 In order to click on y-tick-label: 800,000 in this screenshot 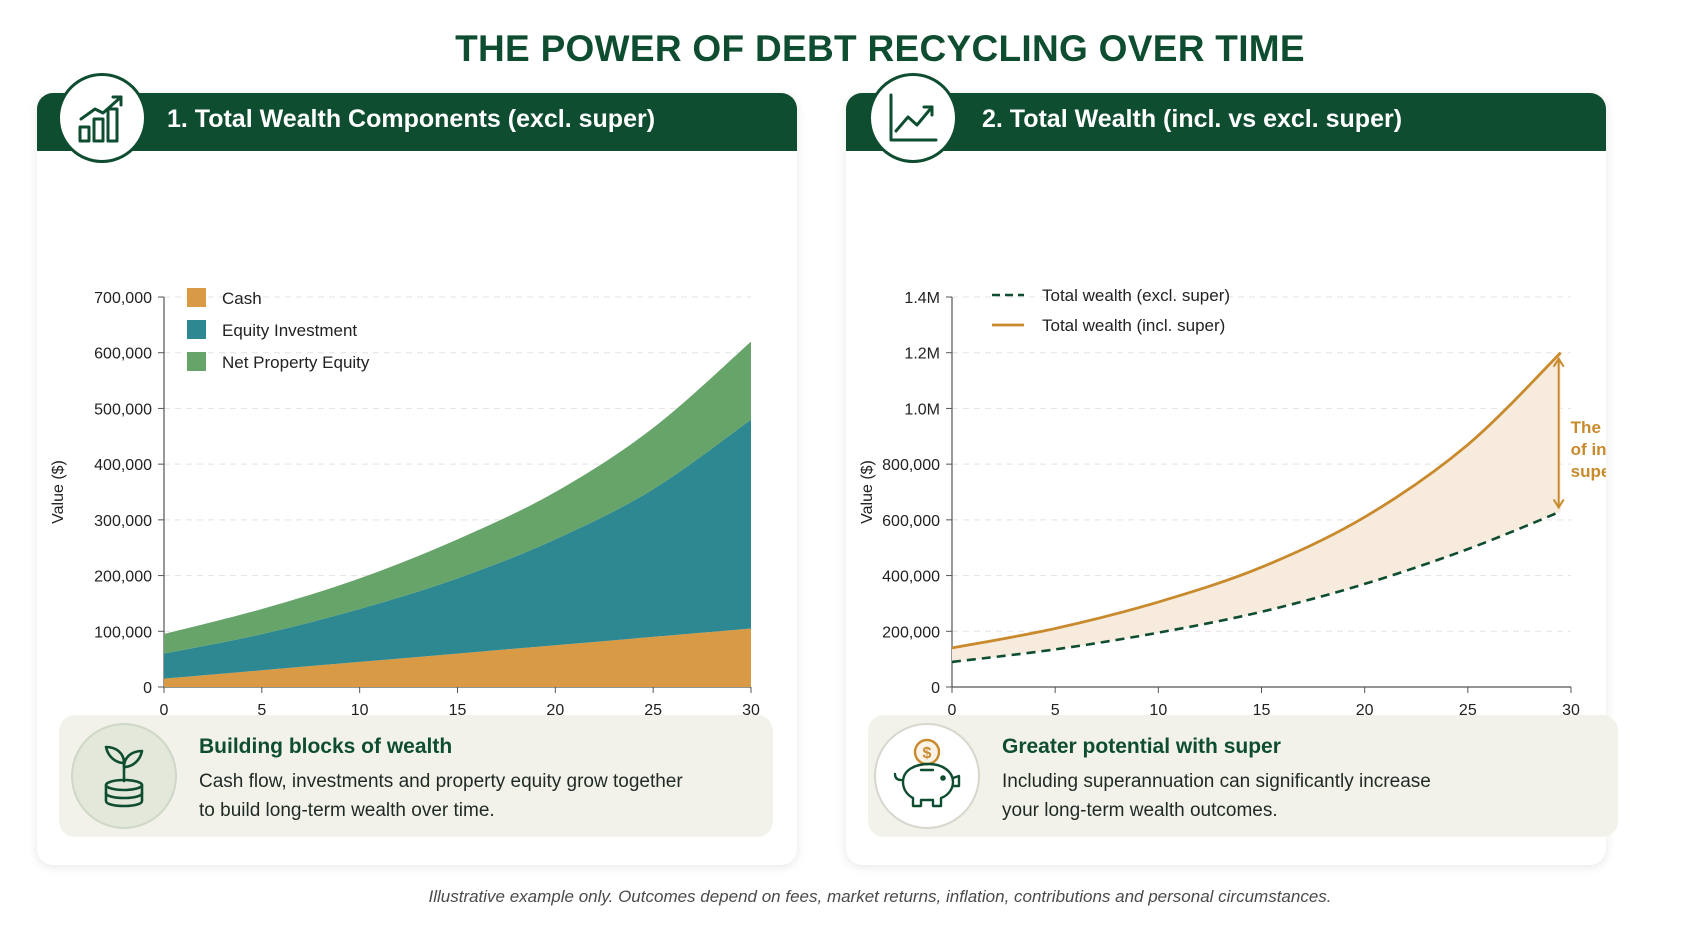, I will do `click(911, 465)`.